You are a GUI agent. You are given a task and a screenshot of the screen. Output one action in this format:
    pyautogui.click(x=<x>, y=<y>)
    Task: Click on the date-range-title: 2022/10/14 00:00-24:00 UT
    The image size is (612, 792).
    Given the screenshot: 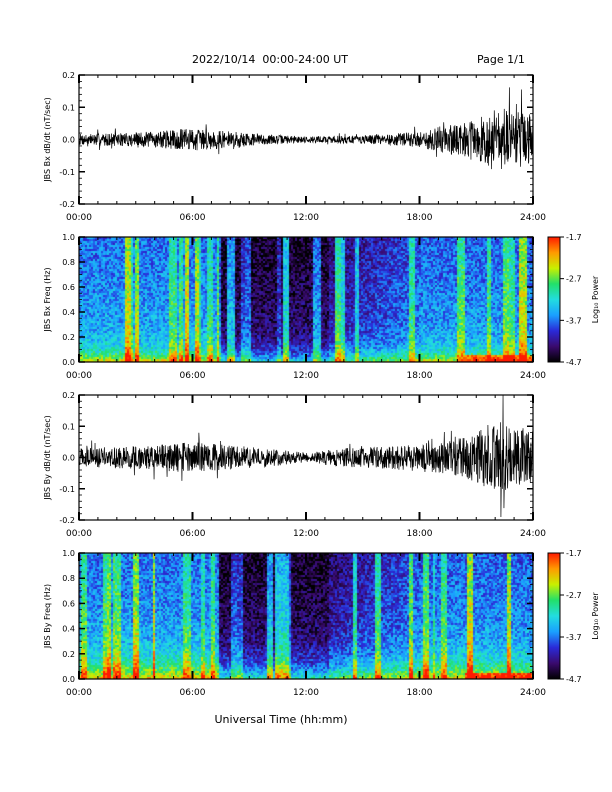 What is the action you would take?
    pyautogui.click(x=270, y=59)
    